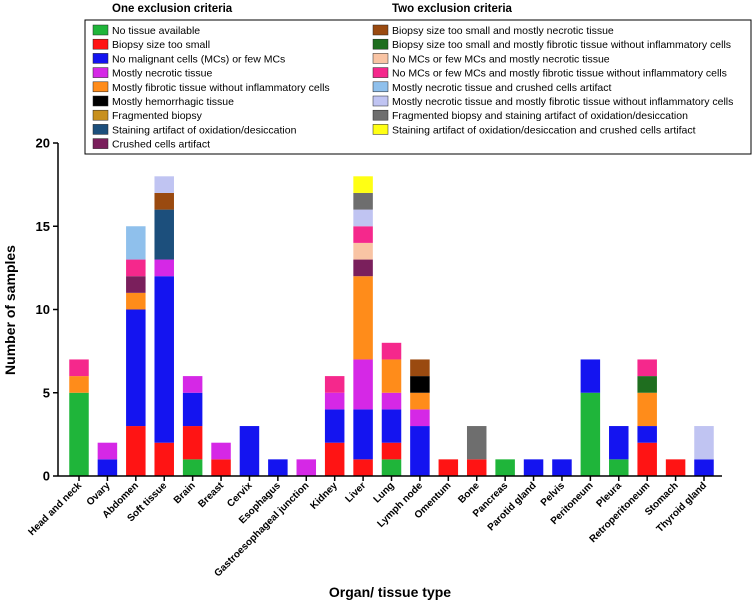 This screenshot has width=754, height=603. What do you see at coordinates (156, 31) in the screenshot?
I see `legend-label: No tissue available` at bounding box center [156, 31].